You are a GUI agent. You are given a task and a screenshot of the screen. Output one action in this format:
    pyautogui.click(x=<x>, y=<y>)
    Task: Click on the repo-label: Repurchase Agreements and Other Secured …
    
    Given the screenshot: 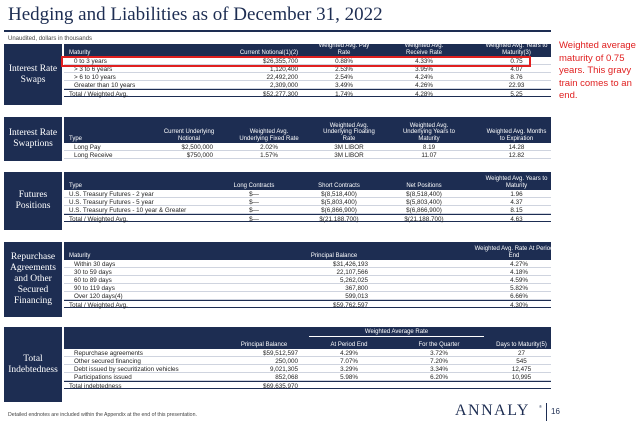 What is the action you would take?
    pyautogui.click(x=33, y=279)
    